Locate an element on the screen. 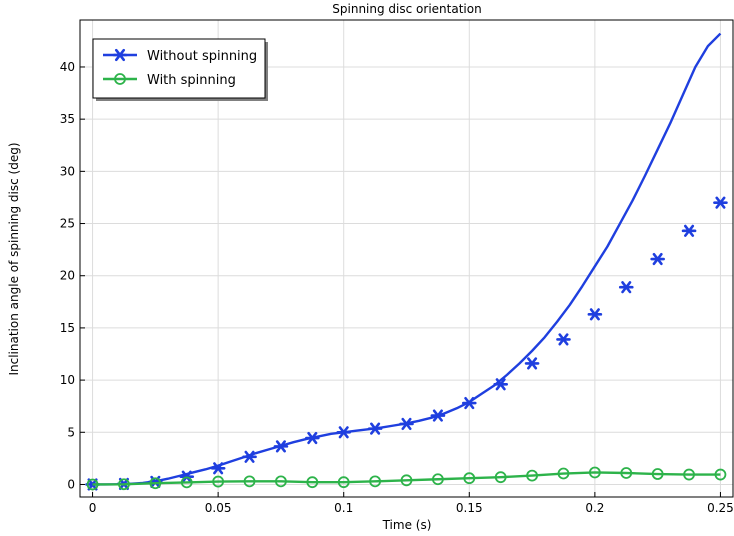 This screenshot has width=734, height=536. y-tick-label: 20 is located at coordinates (67, 276).